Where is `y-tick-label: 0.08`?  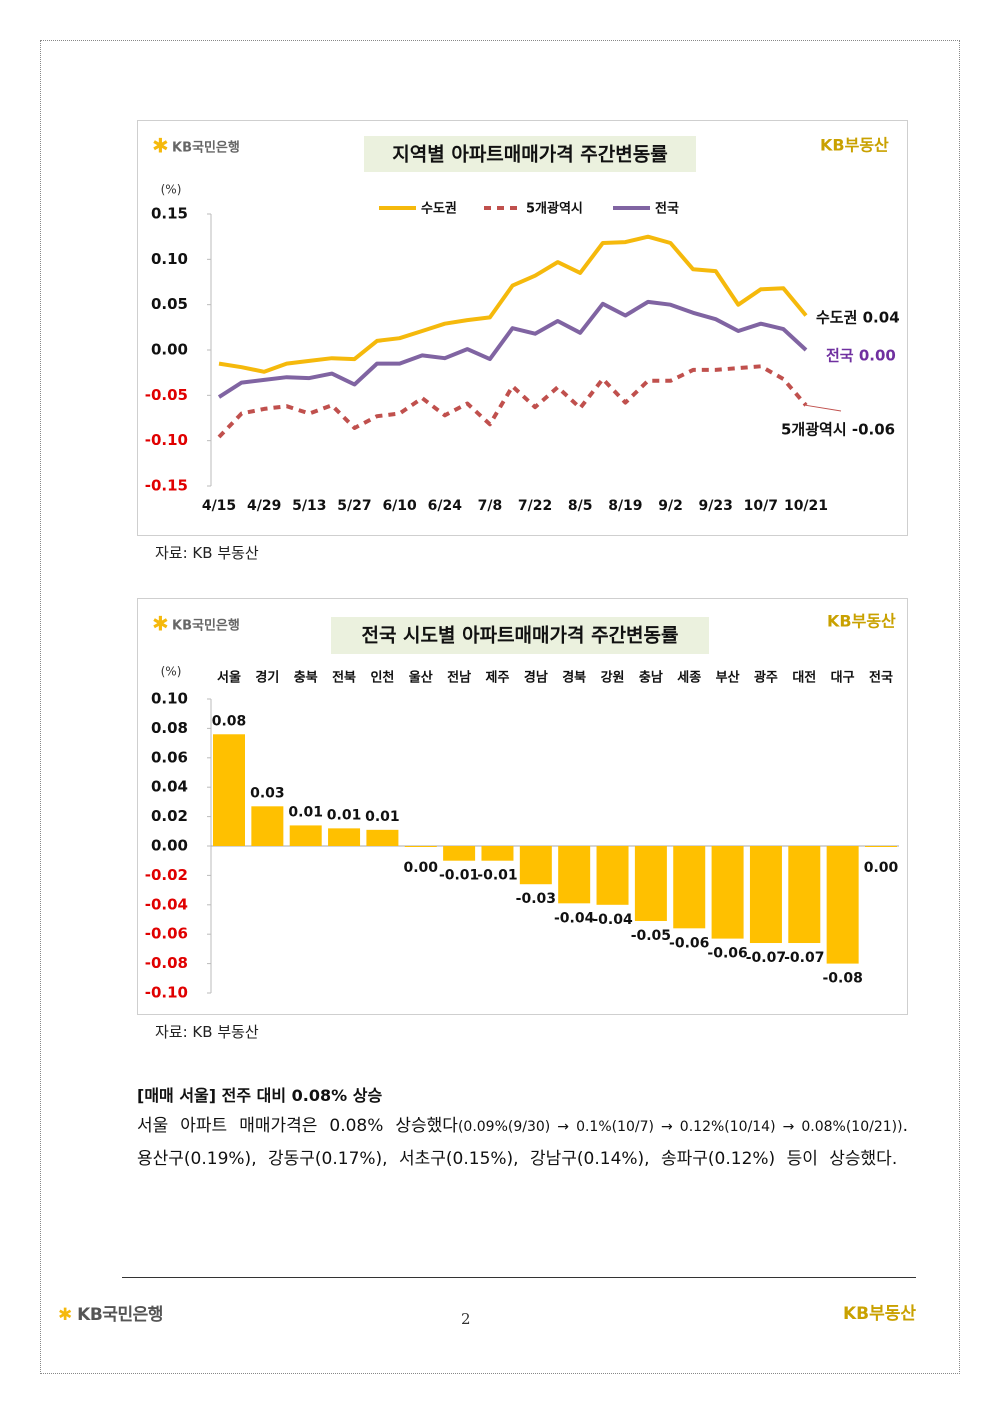
y-tick-label: 0.08 is located at coordinates (169, 728).